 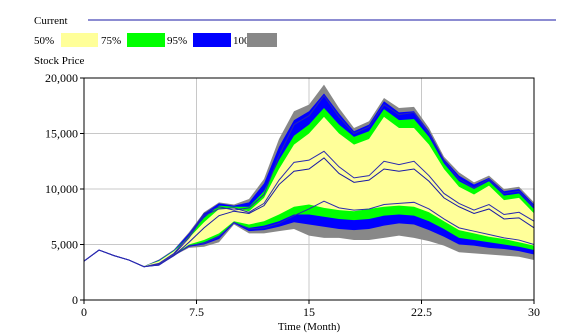 I want to click on y-tick-label: 10,000, so click(x=61, y=189).